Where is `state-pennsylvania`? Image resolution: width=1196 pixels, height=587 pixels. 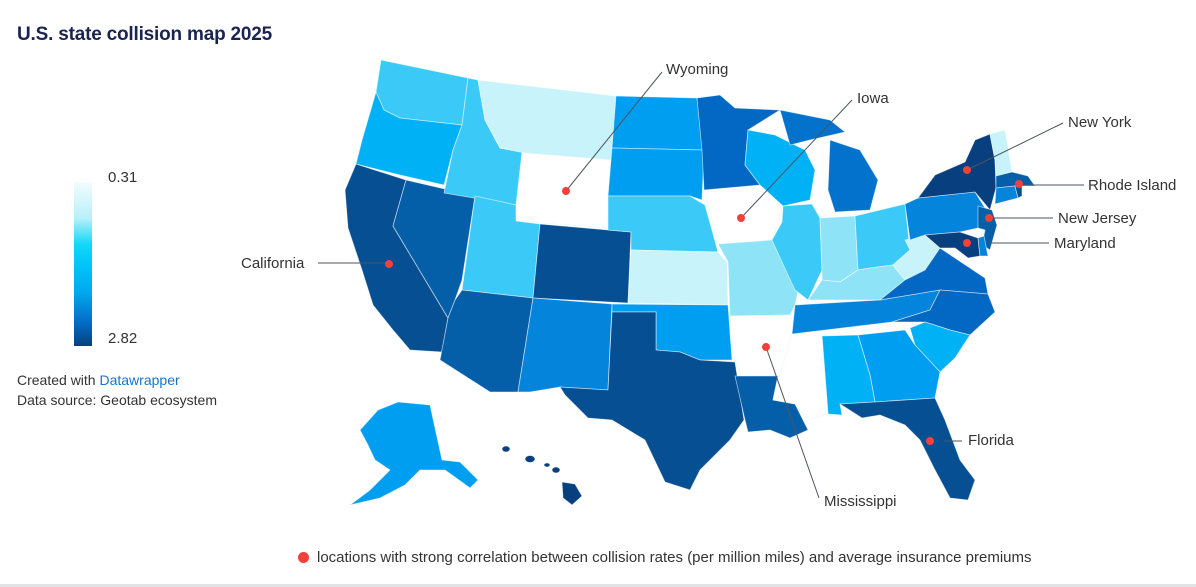 state-pennsylvania is located at coordinates (945, 216).